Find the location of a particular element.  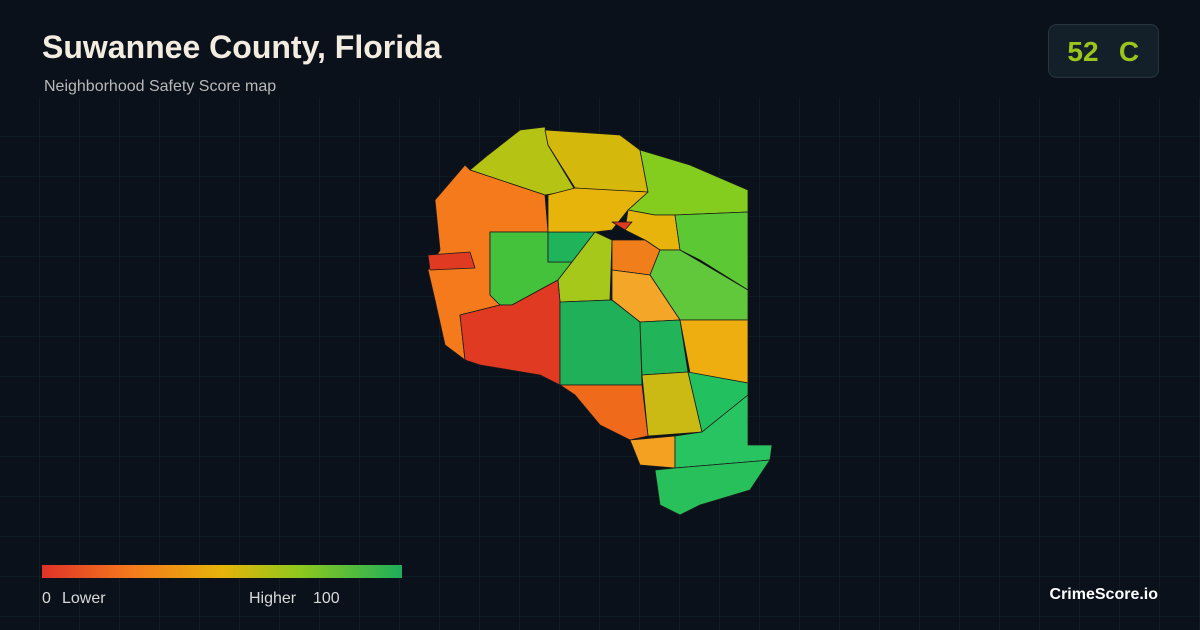

legend-min-label: Lower is located at coordinates (84, 598).